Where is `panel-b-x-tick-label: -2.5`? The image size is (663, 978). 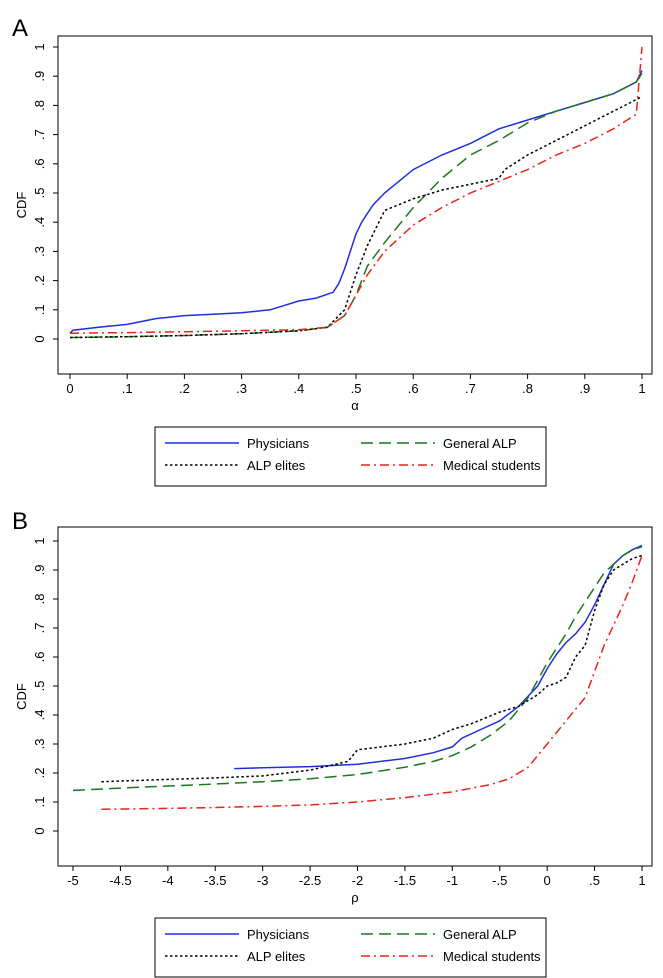
panel-b-x-tick-label: -2.5 is located at coordinates (310, 880).